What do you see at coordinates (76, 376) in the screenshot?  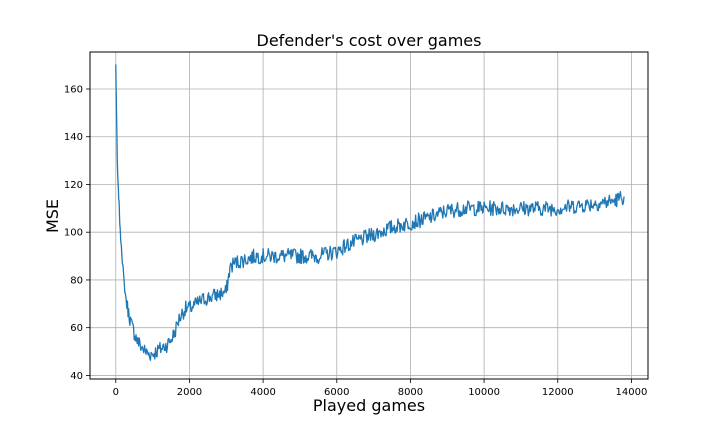 I see `y-tick-label: 40` at bounding box center [76, 376].